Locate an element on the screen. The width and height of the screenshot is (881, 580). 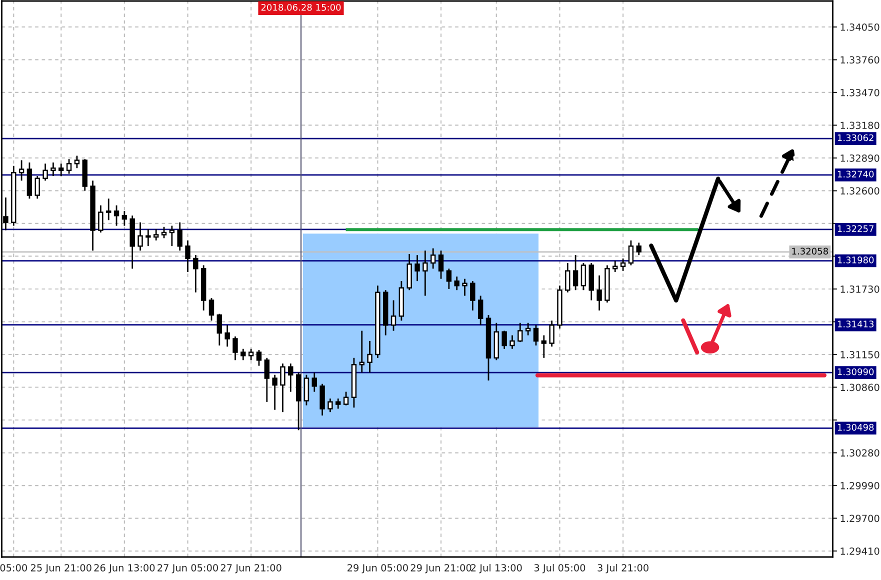
x-tick-label: 3 Jul 21:00 is located at coordinates (623, 569).